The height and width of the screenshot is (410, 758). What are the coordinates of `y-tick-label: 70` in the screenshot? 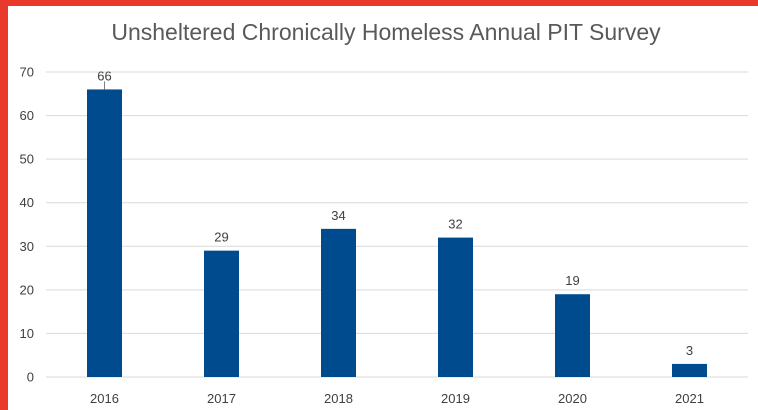 It's located at (27, 72).